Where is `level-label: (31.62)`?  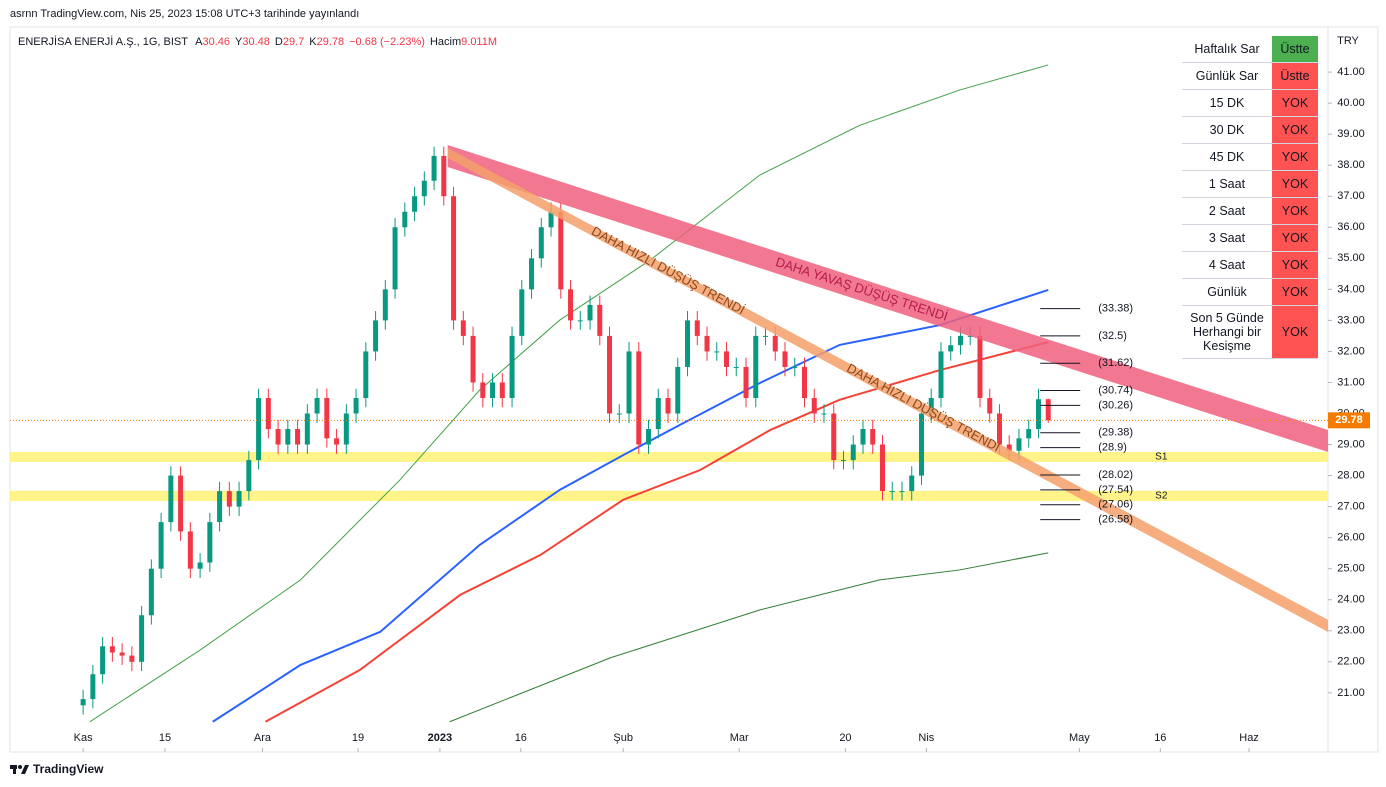
level-label: (31.62) is located at coordinates (1115, 363).